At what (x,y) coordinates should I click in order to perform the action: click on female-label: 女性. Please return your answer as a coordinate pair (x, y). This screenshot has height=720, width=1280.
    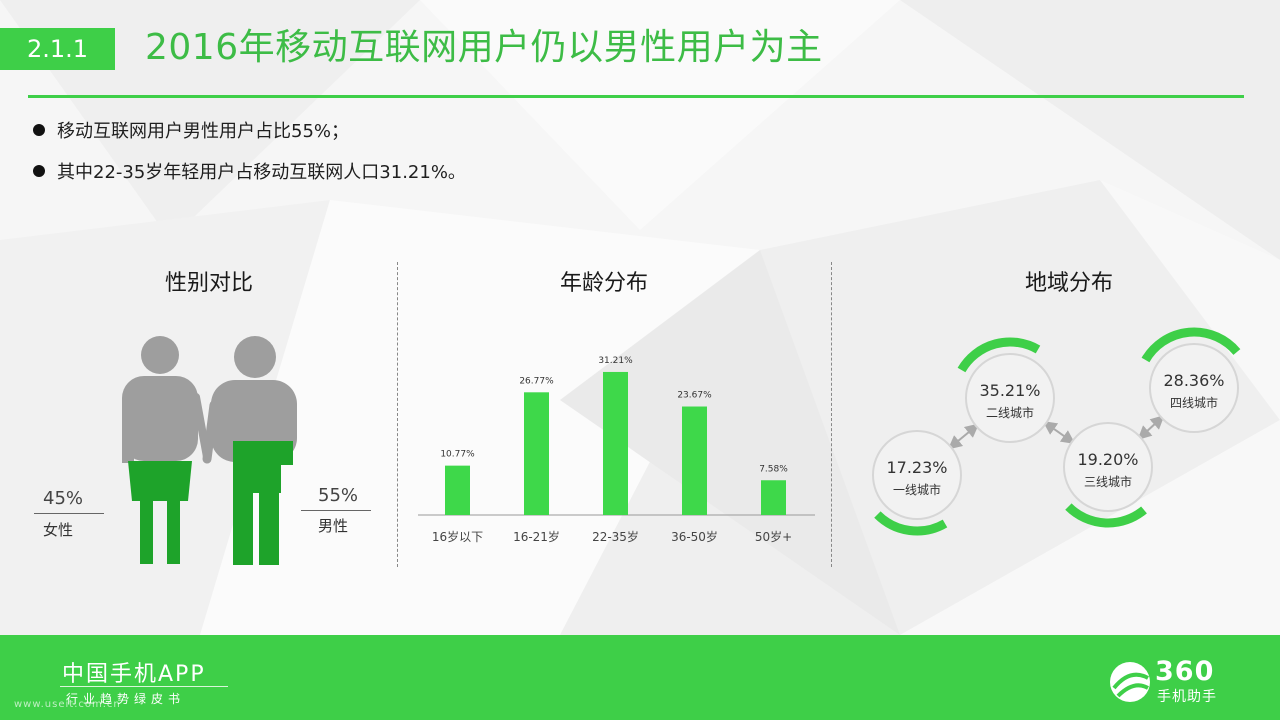
    Looking at the image, I should click on (58, 530).